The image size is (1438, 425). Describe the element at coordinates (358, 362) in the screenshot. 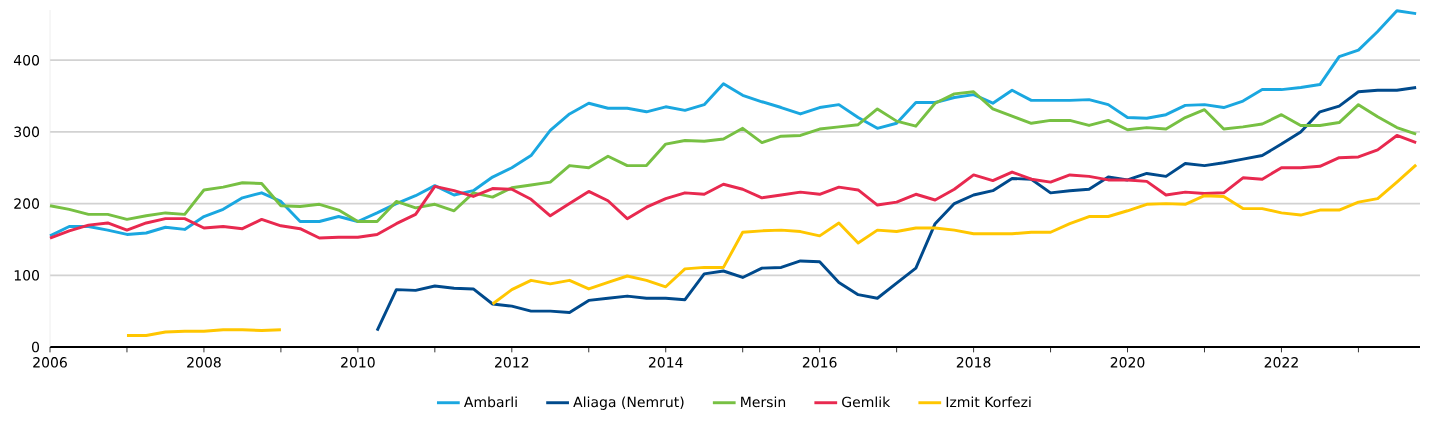

I see `x-tick-label: 2010` at that location.